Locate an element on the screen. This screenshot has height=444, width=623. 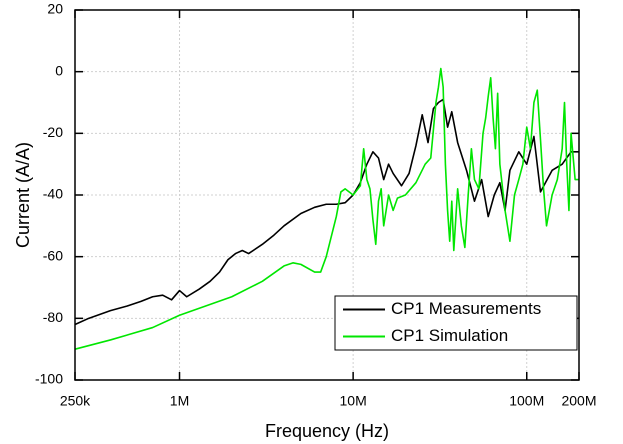
y-tick-label: -40 is located at coordinates (53, 194).